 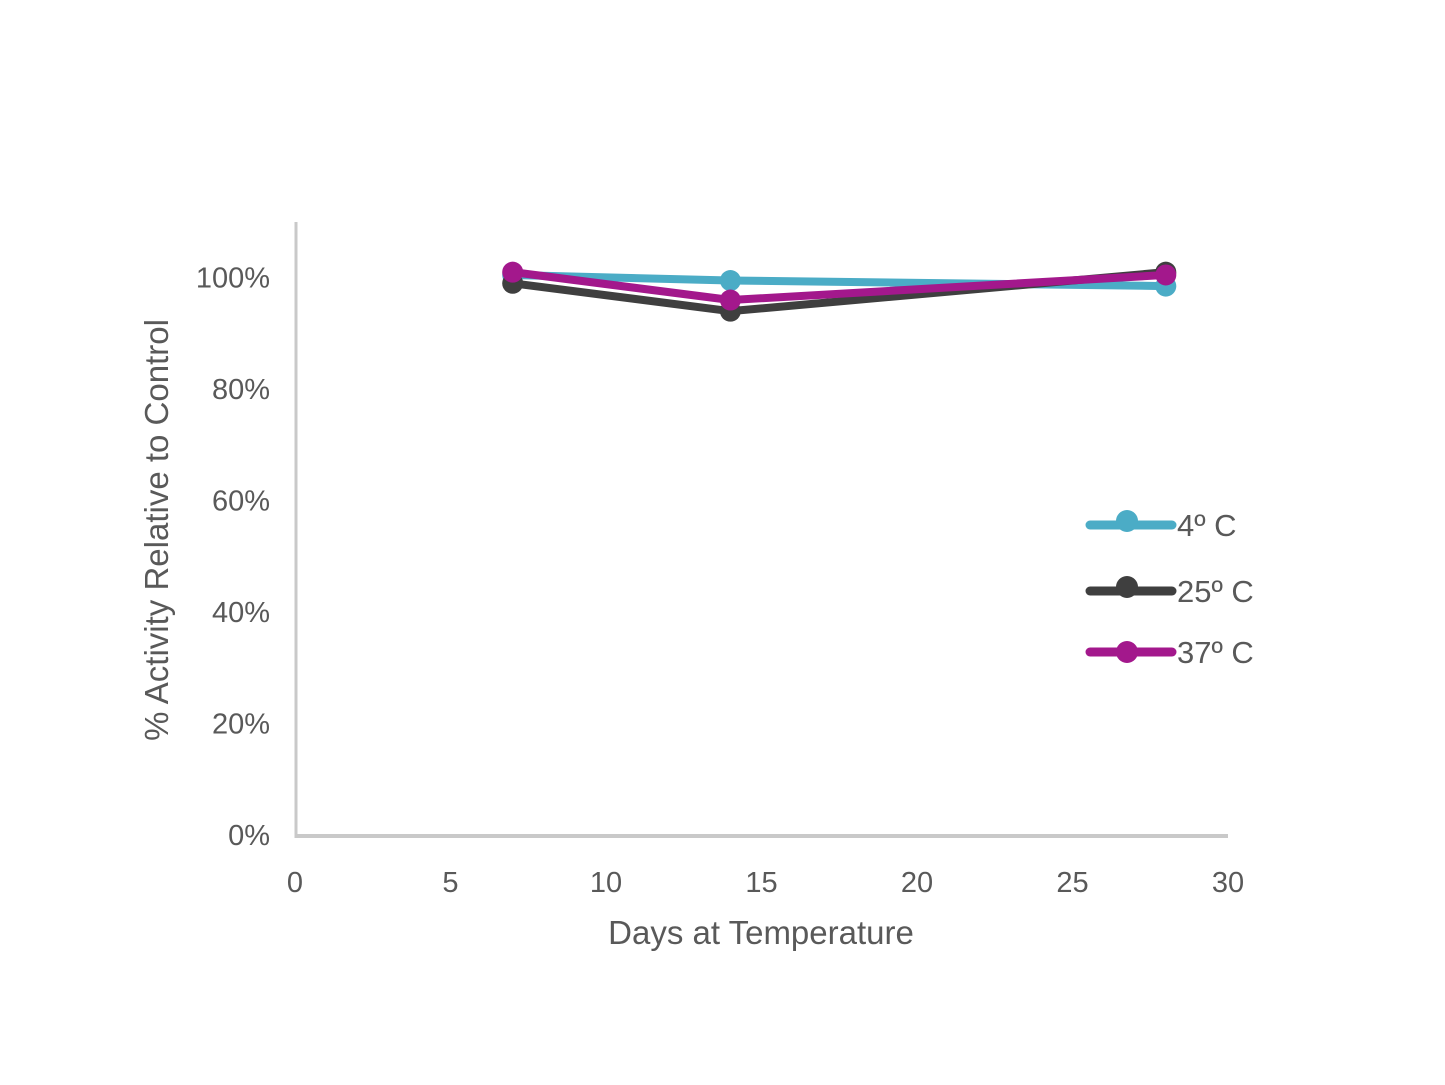 What do you see at coordinates (233, 279) in the screenshot?
I see `y-tick-label: 100%` at bounding box center [233, 279].